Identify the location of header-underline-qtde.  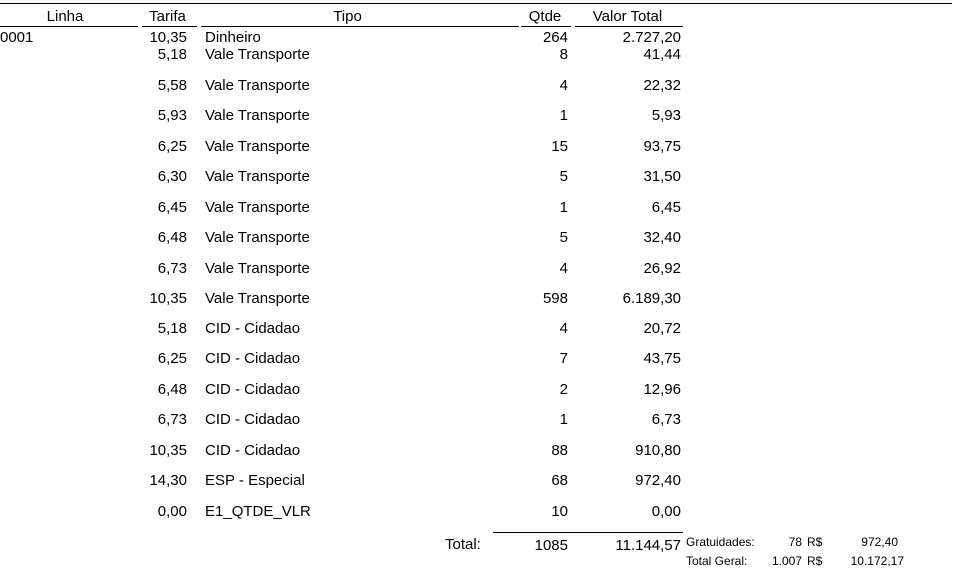
(546, 26).